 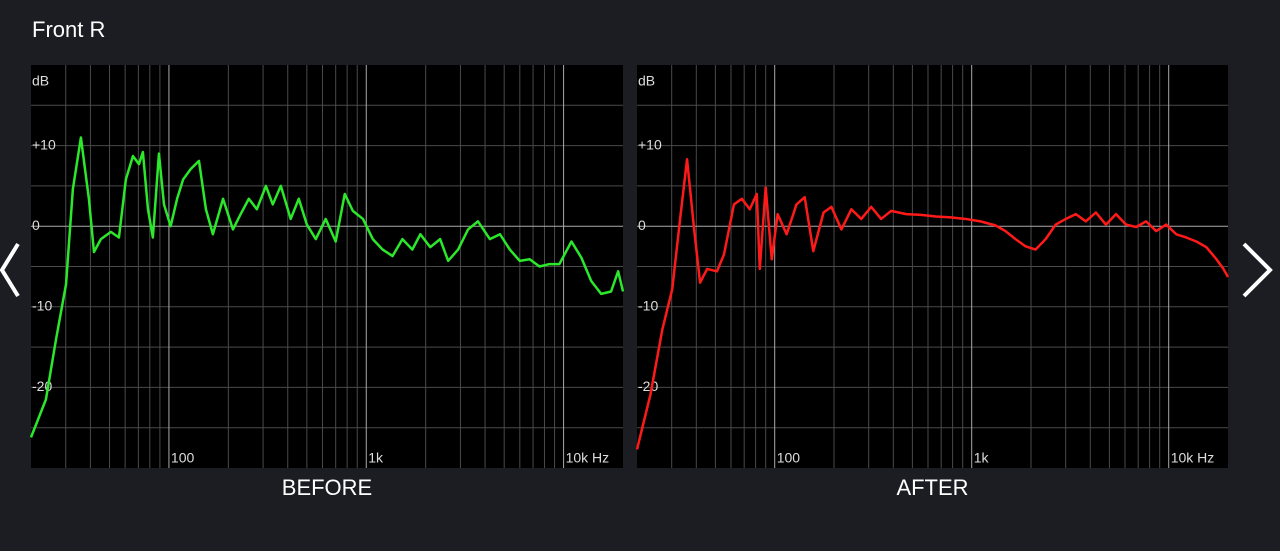 What do you see at coordinates (327, 487) in the screenshot?
I see `x-axis-label: BEFORE` at bounding box center [327, 487].